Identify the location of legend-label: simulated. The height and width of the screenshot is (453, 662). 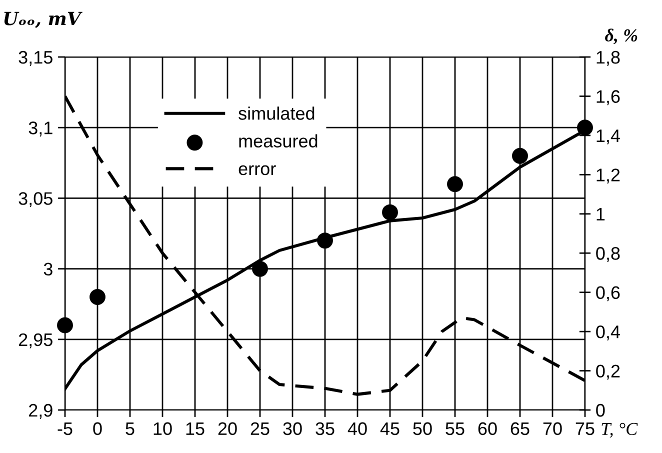
(276, 113).